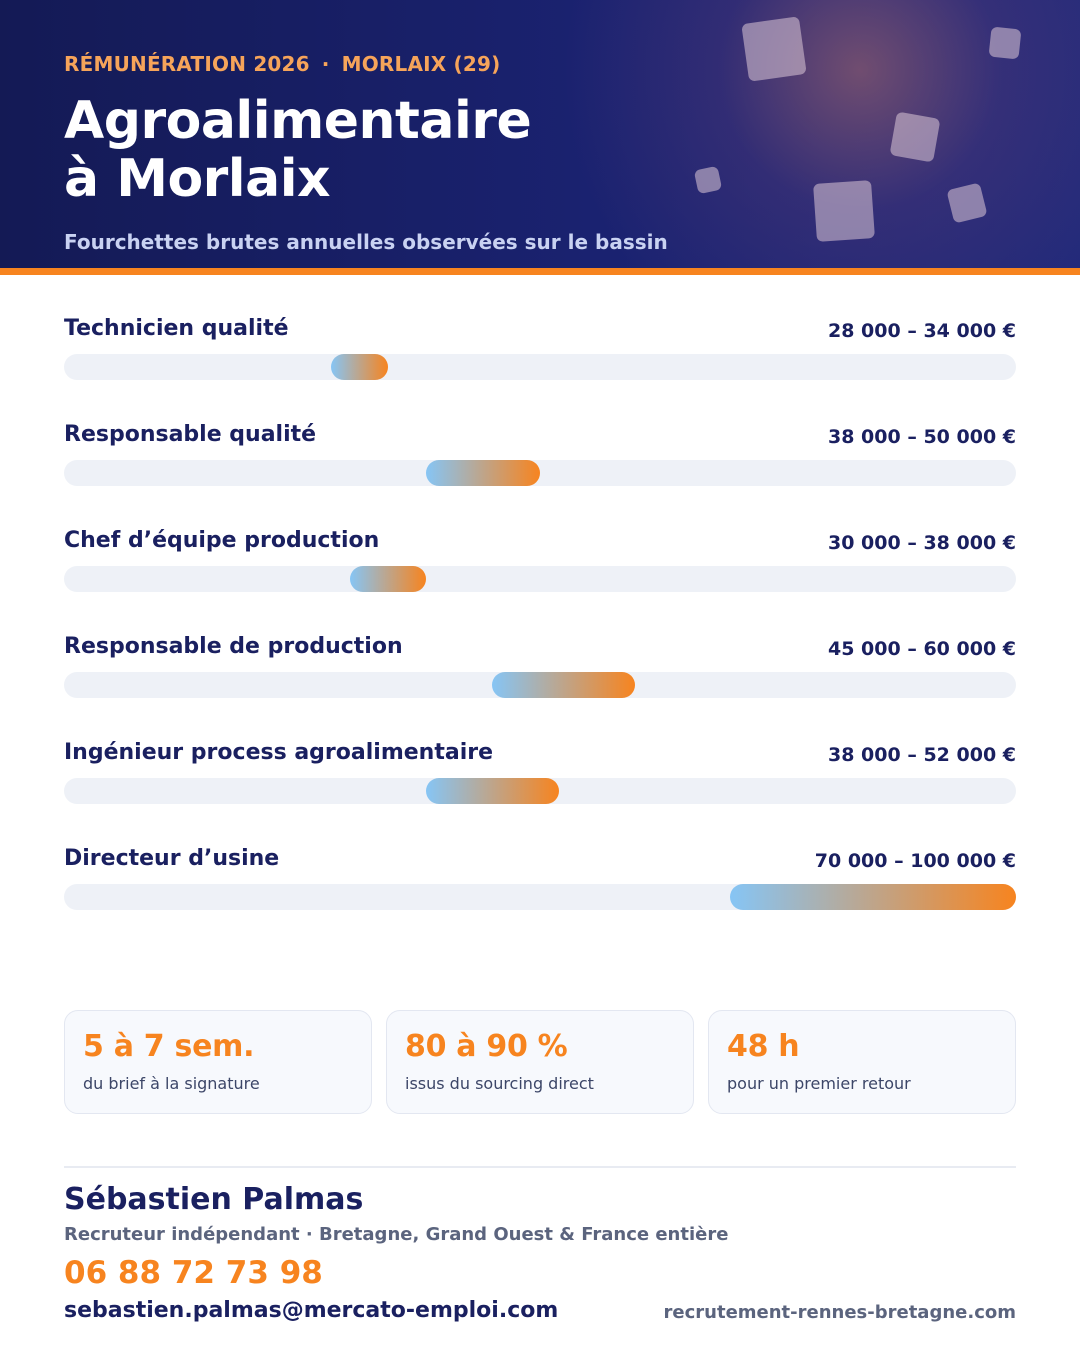  What do you see at coordinates (187, 64) in the screenshot?
I see `eyebrow-topic: RÉMUNÉRATION 2026` at bounding box center [187, 64].